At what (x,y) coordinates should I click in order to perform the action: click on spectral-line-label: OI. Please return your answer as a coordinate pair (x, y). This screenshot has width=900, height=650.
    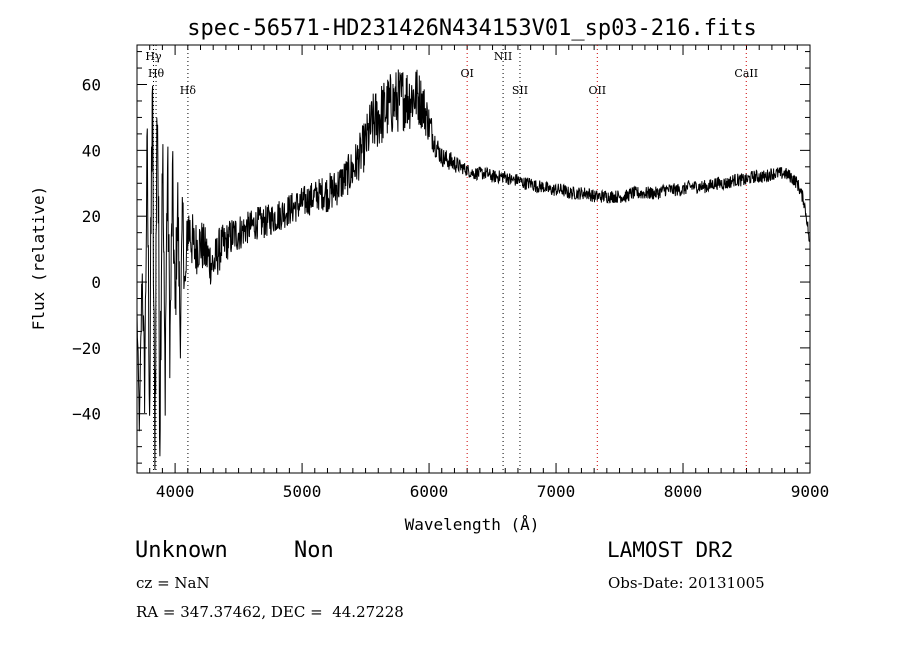
    Looking at the image, I should click on (466, 73).